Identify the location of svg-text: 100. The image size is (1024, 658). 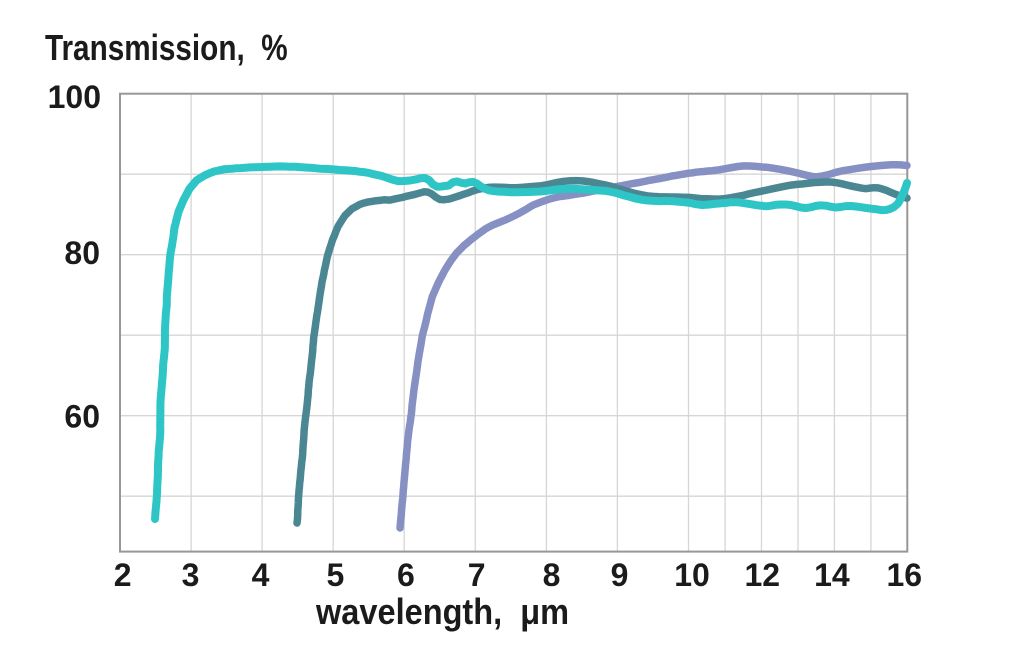
(74, 97).